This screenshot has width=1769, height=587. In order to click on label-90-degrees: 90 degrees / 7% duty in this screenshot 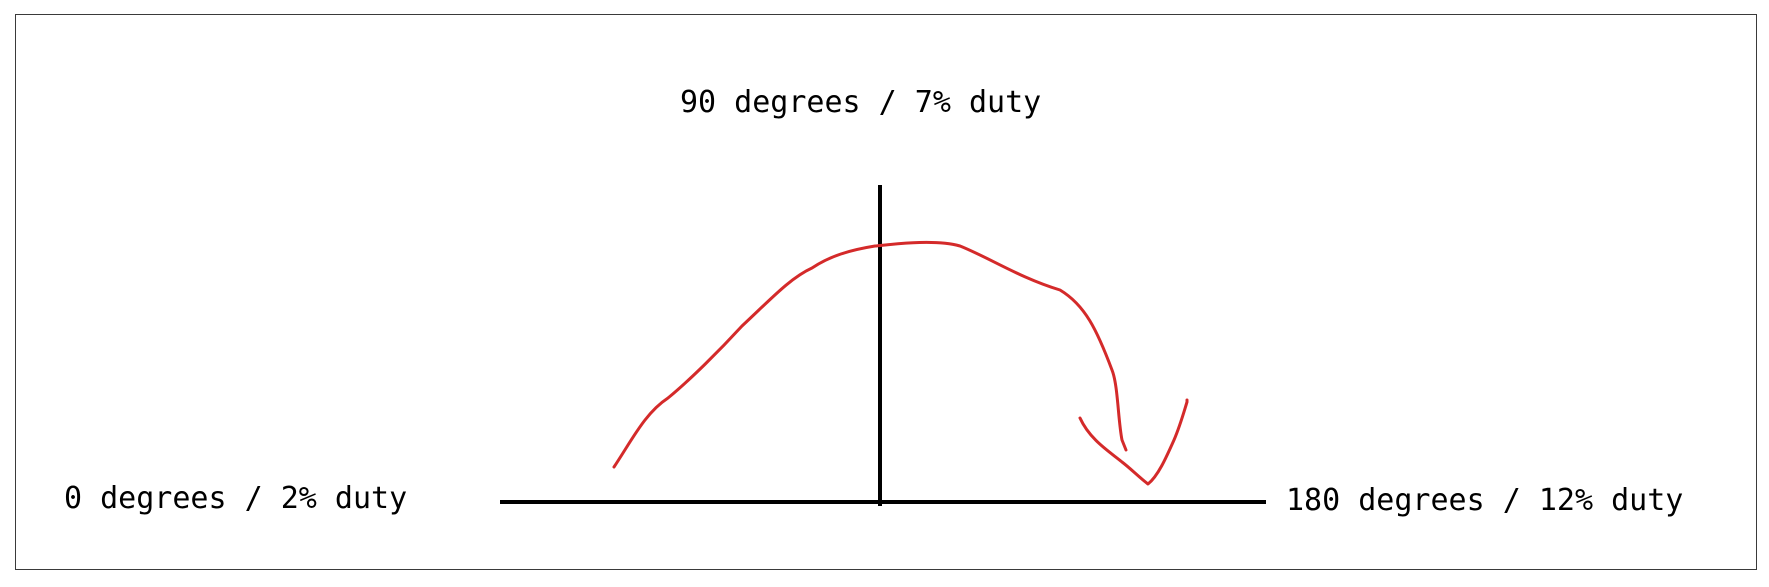, I will do `click(861, 102)`.